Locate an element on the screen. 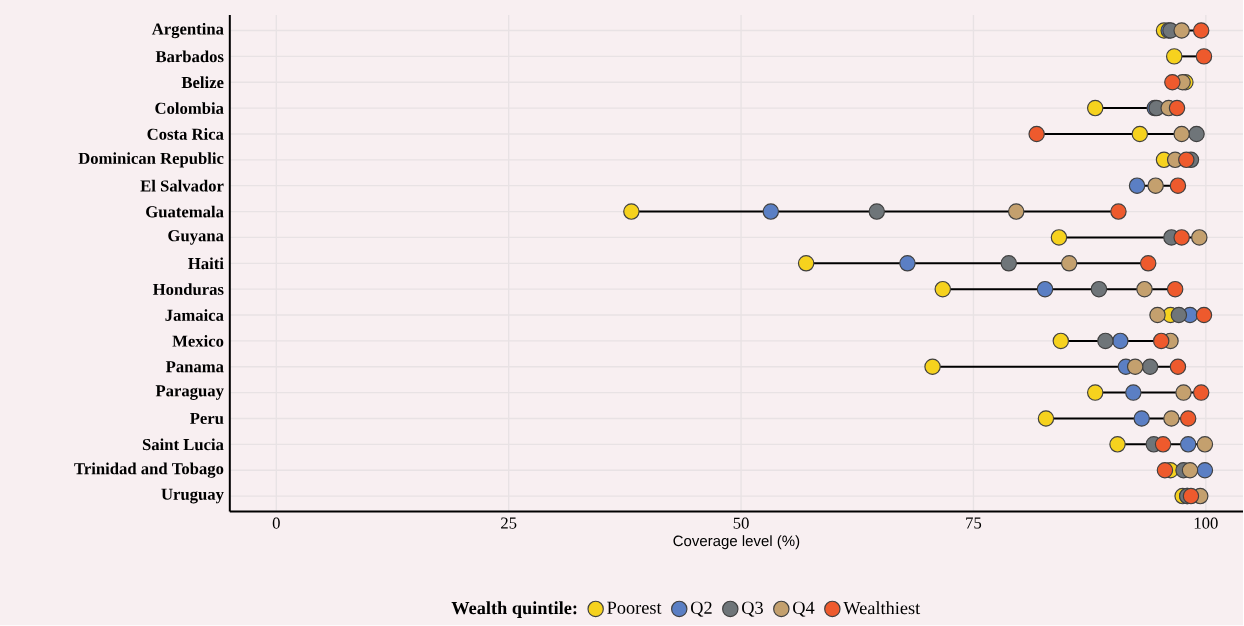 The height and width of the screenshot is (626, 1244). x-axis-title: Coverage level (%) is located at coordinates (736, 542).